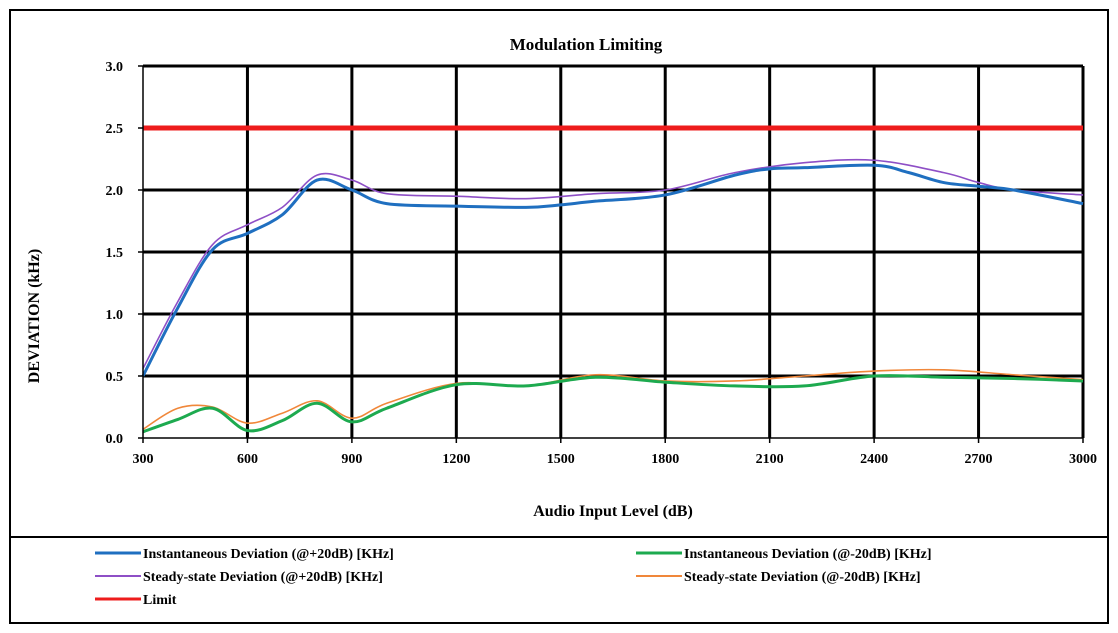  What do you see at coordinates (115, 67) in the screenshot?
I see `y-tick-label: 3.0` at bounding box center [115, 67].